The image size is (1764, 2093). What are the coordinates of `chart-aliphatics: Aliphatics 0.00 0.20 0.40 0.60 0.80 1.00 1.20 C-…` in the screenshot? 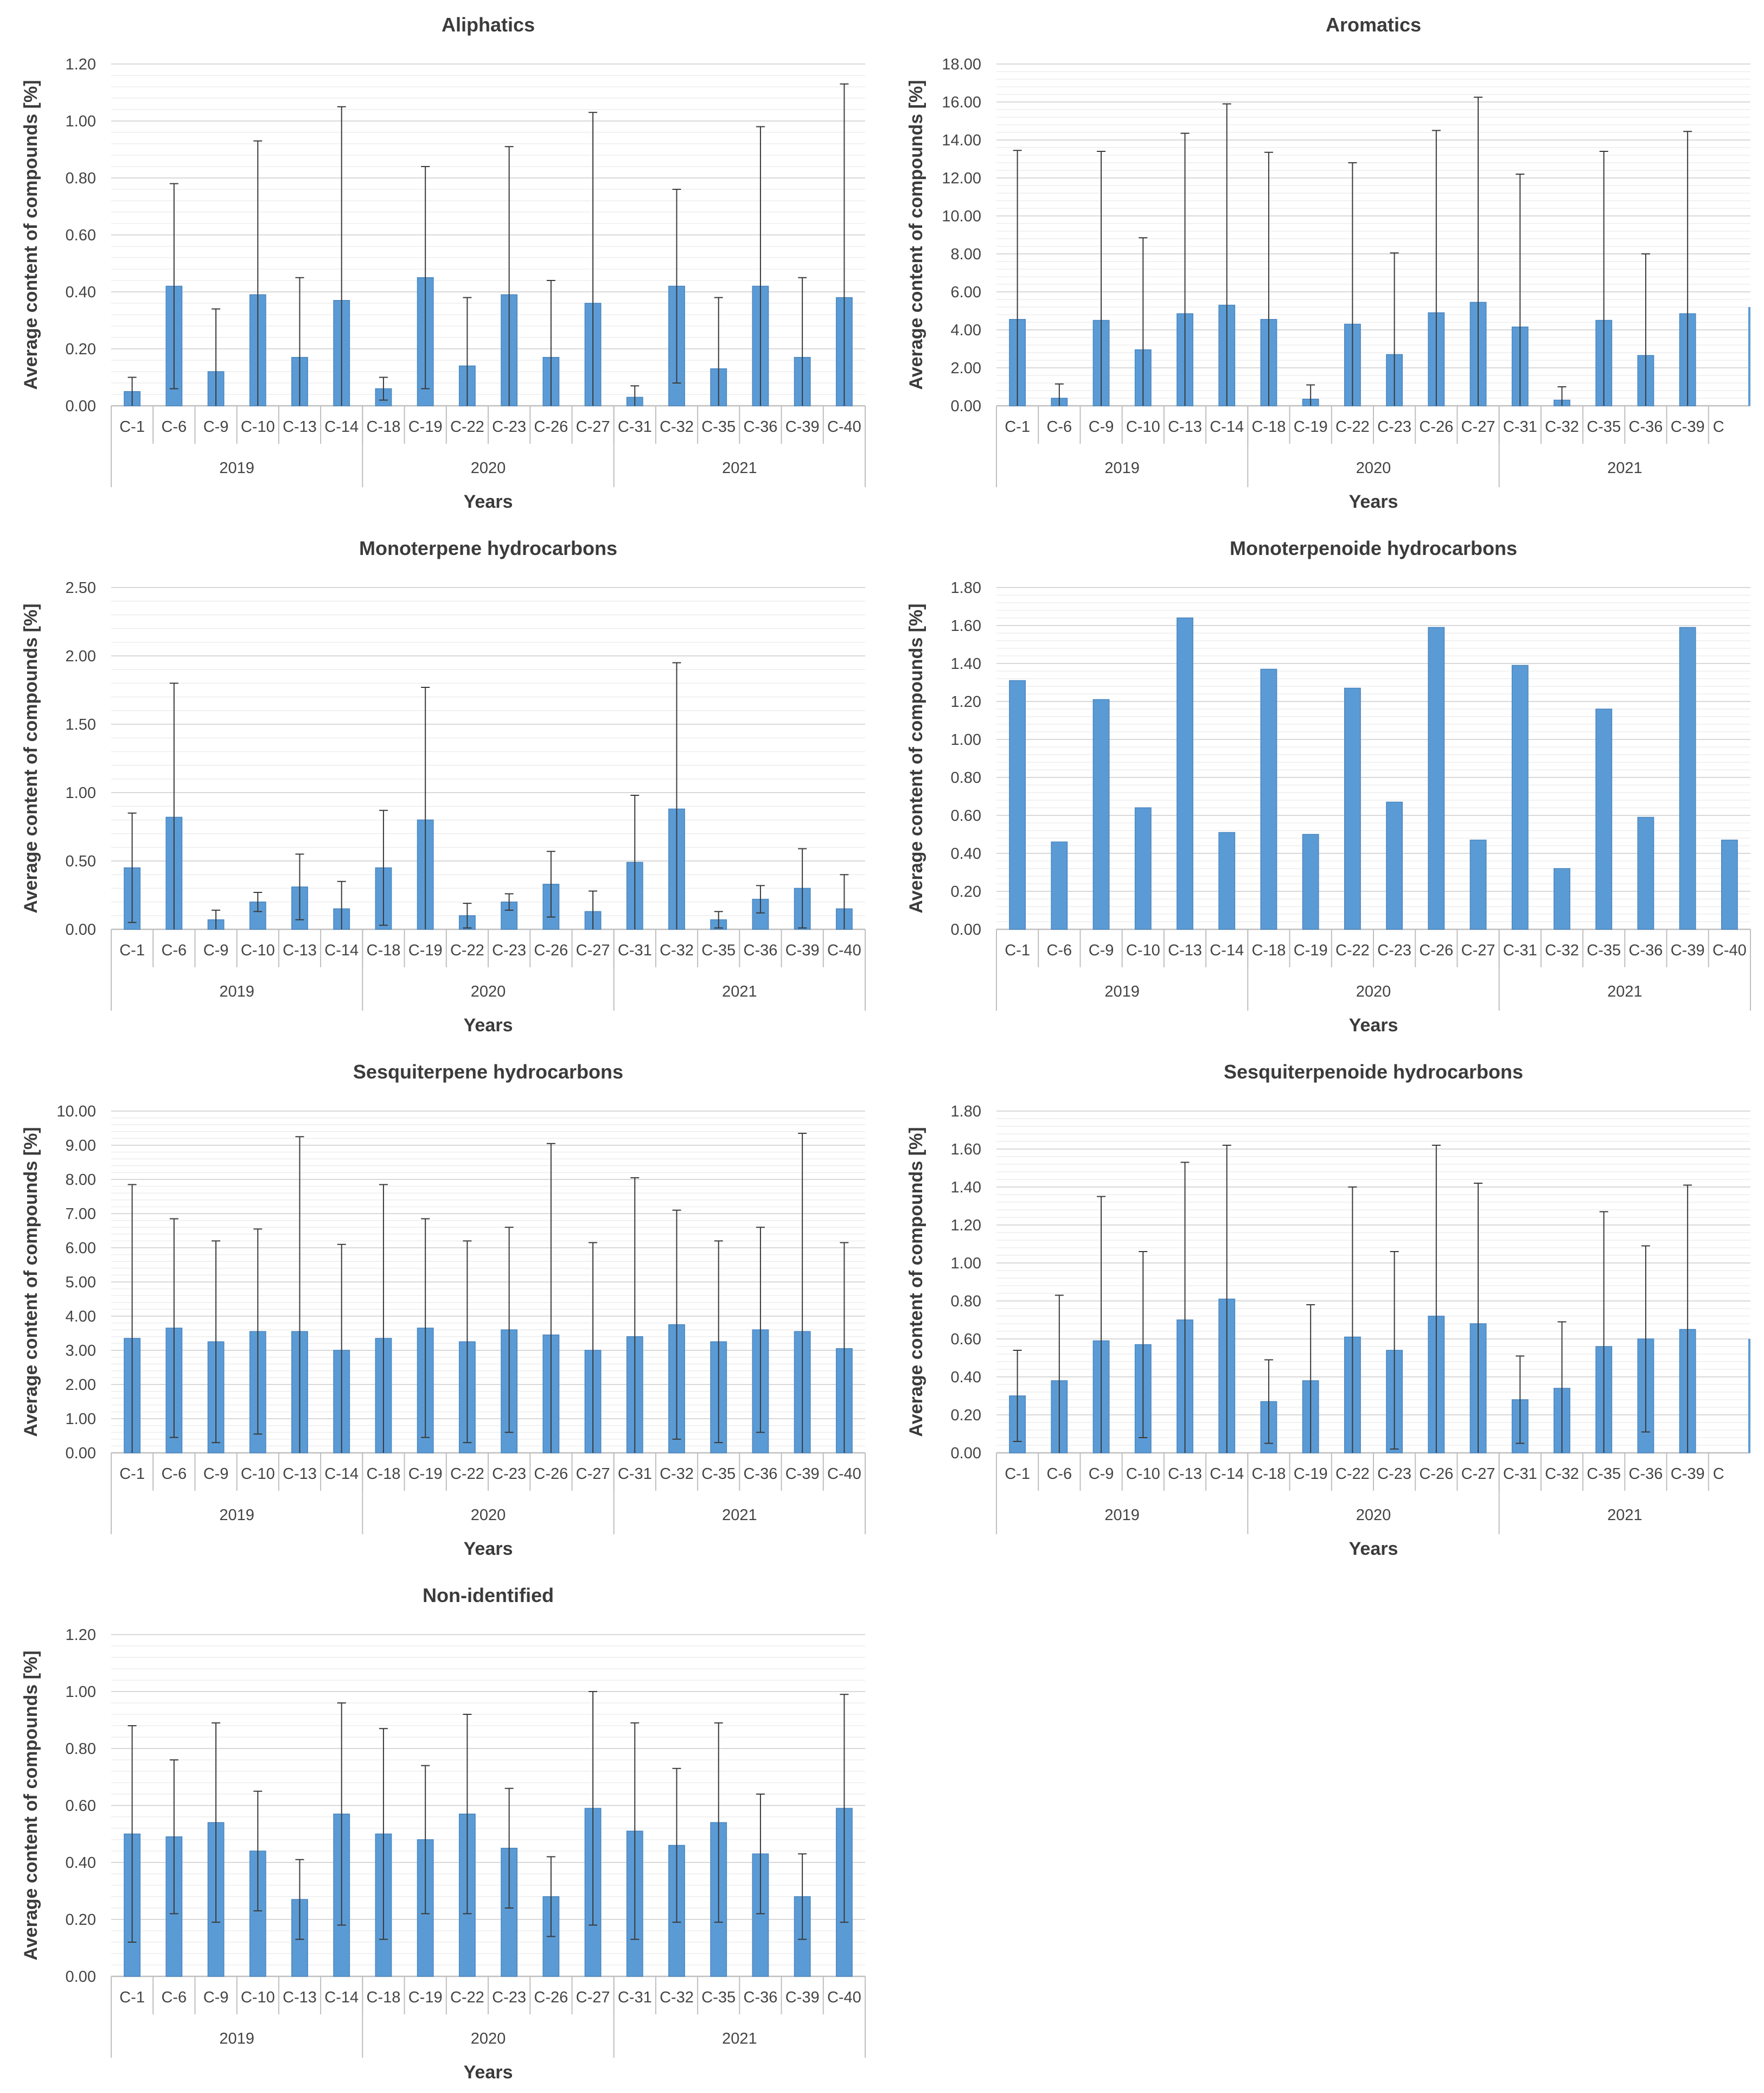 It's located at (445, 257).